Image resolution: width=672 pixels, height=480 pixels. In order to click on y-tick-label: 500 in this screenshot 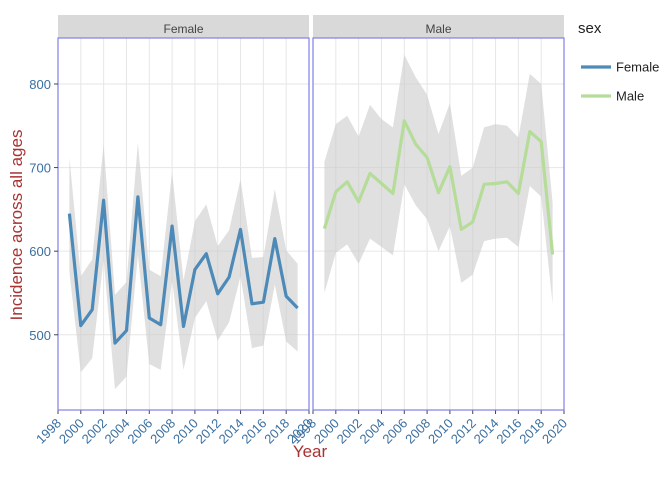, I will do `click(40, 335)`.